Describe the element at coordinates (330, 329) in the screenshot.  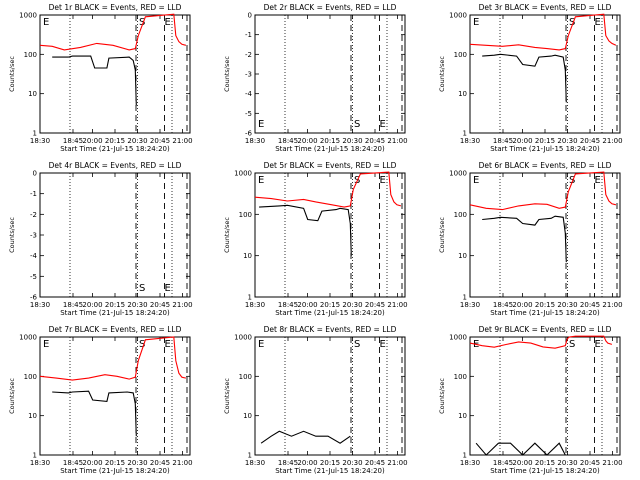
I see `panel-title: Det 8r BLACK = Events, RED = LLD` at that location.